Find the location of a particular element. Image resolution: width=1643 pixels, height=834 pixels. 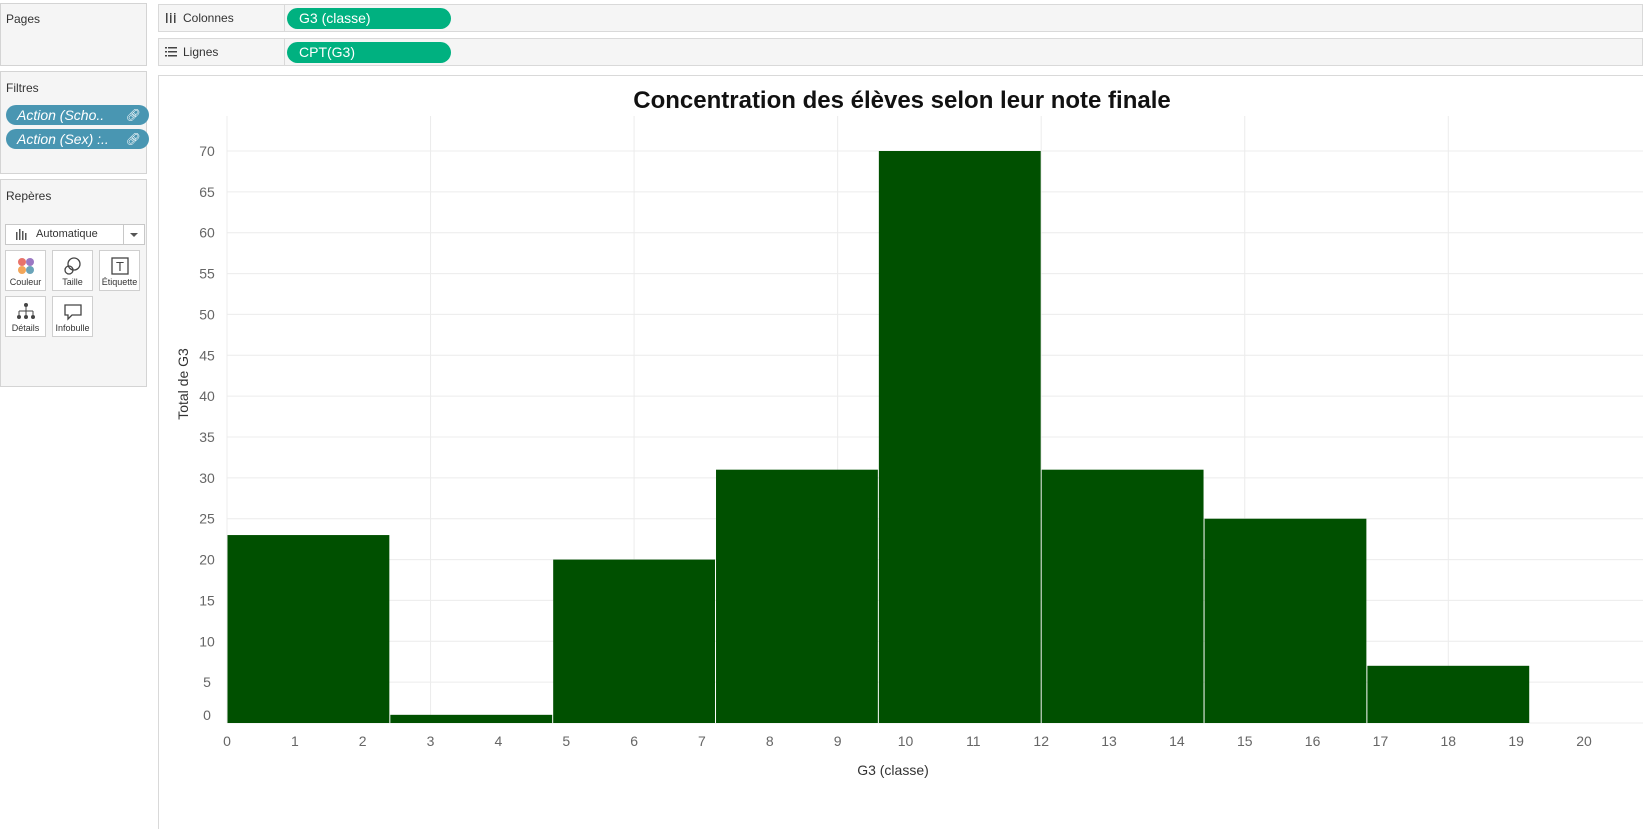

label-button-label: Étiquette is located at coordinates (119, 282).